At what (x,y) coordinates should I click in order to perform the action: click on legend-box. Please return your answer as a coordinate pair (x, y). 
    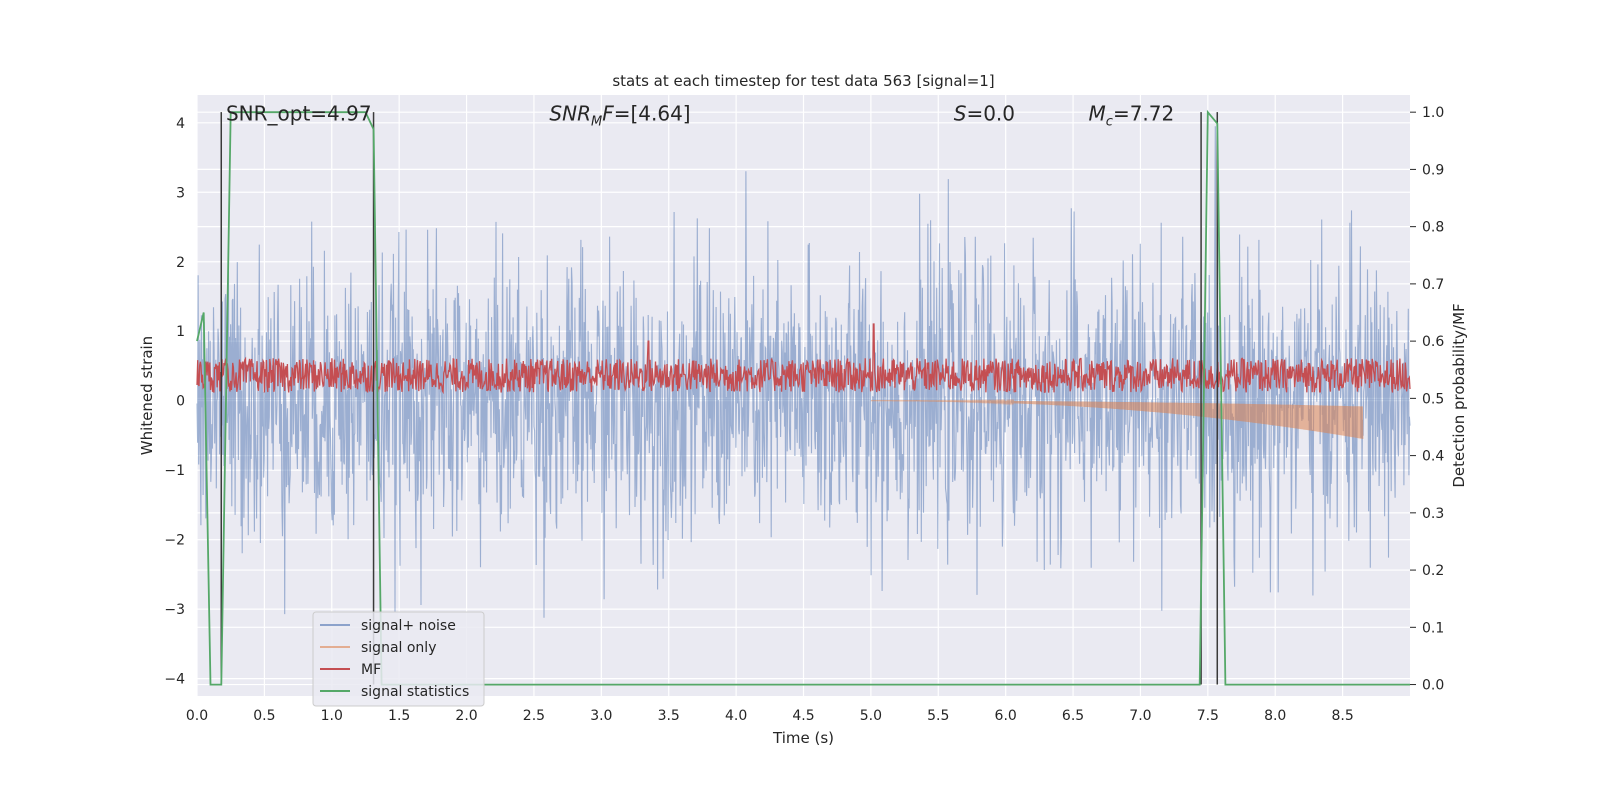
    Looking at the image, I should click on (398, 659).